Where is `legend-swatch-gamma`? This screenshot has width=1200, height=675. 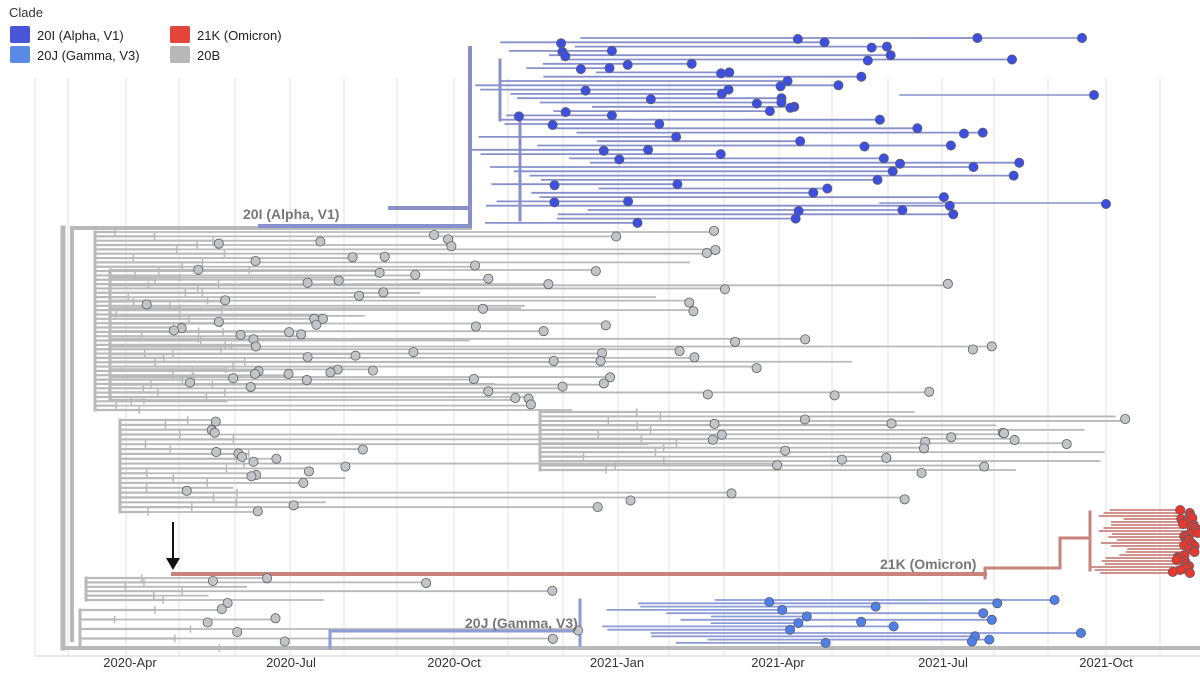 legend-swatch-gamma is located at coordinates (20, 54).